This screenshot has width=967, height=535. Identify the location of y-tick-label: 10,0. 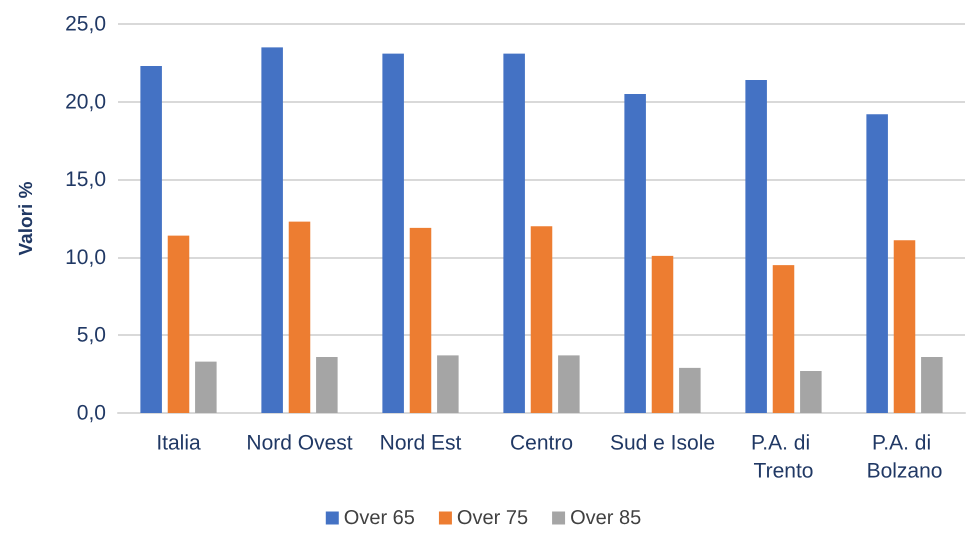
(85, 257).